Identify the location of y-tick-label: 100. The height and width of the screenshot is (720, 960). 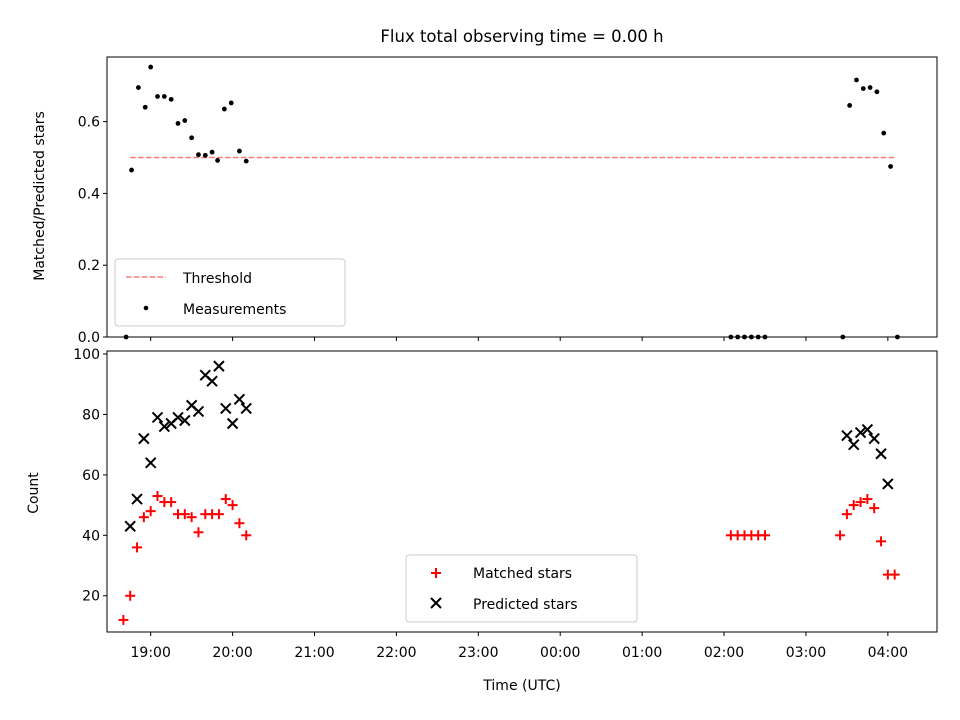
(86, 355).